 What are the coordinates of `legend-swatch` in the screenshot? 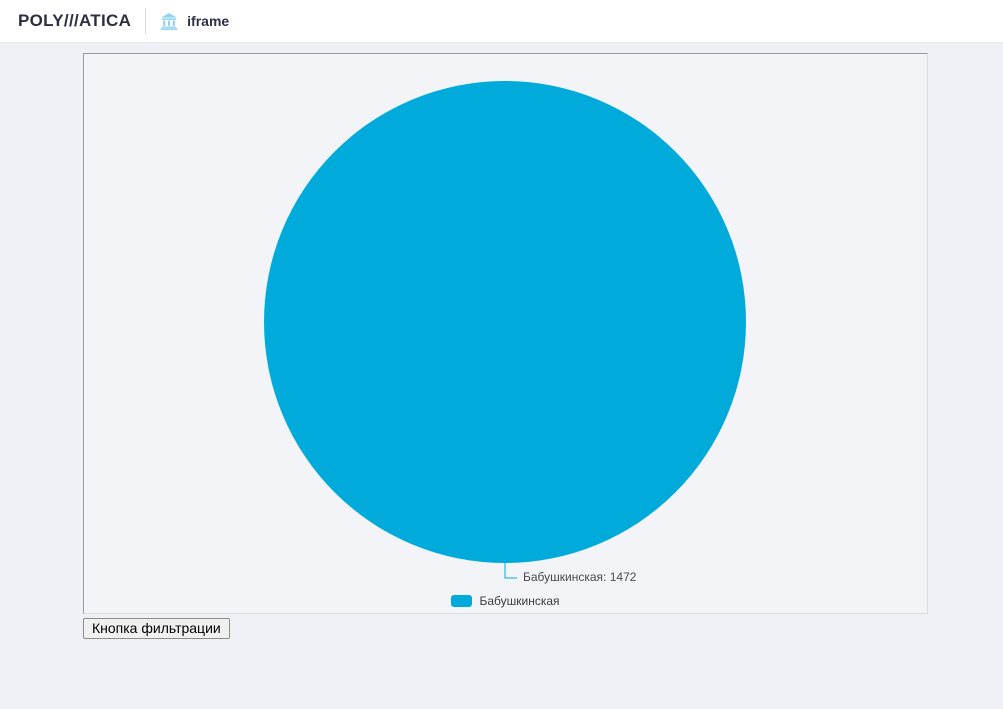 It's located at (462, 601).